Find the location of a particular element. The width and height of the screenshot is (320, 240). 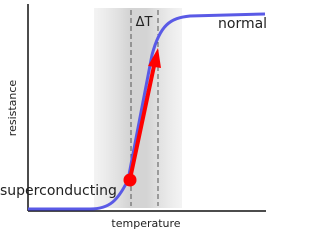

y-axis-label: resistance is located at coordinates (12, 108).